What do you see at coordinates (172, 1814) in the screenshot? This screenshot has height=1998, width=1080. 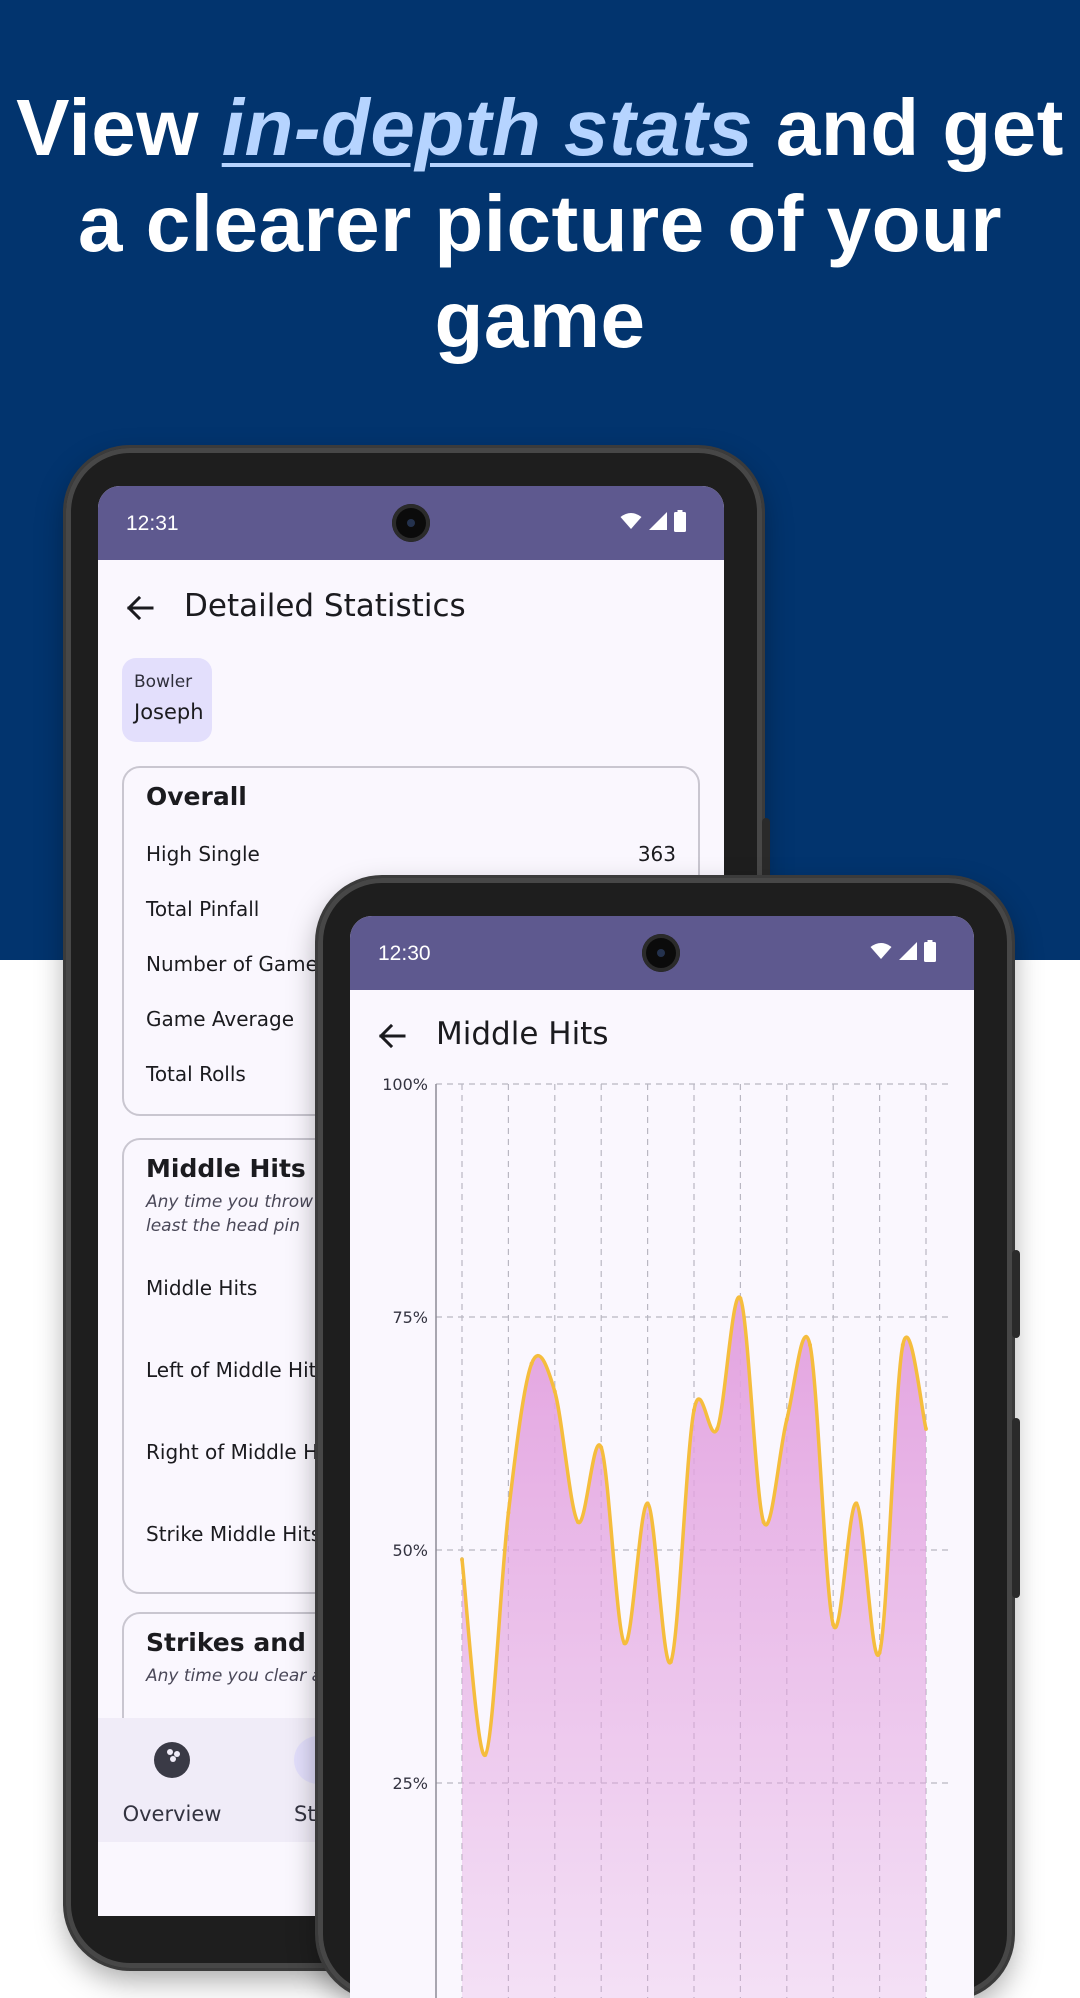 I see `nav-label-overview: Overview` at bounding box center [172, 1814].